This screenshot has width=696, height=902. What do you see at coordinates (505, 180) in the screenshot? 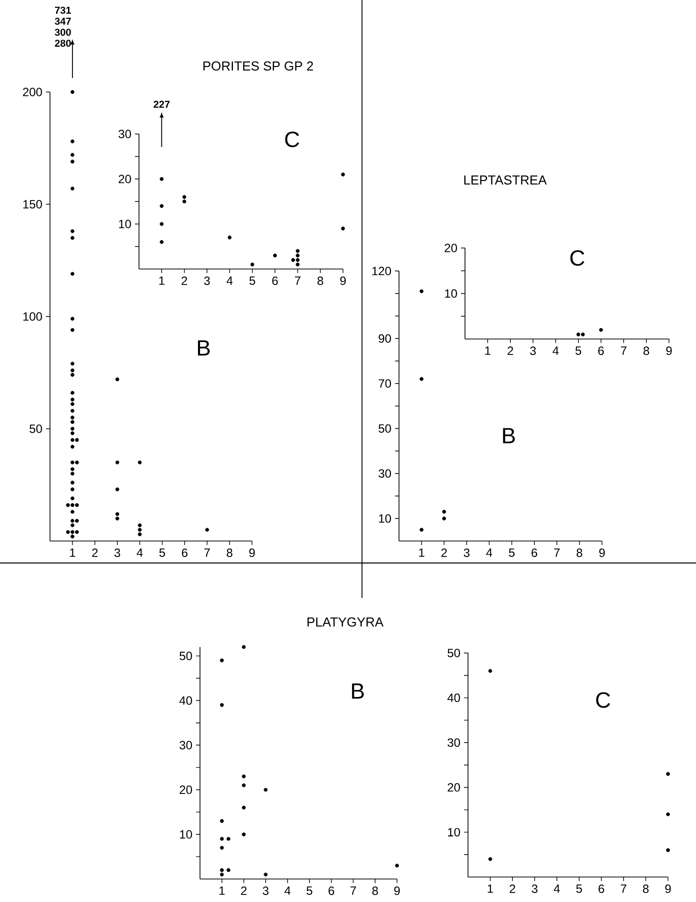
I see `chart-title: LEPTASTREA` at bounding box center [505, 180].